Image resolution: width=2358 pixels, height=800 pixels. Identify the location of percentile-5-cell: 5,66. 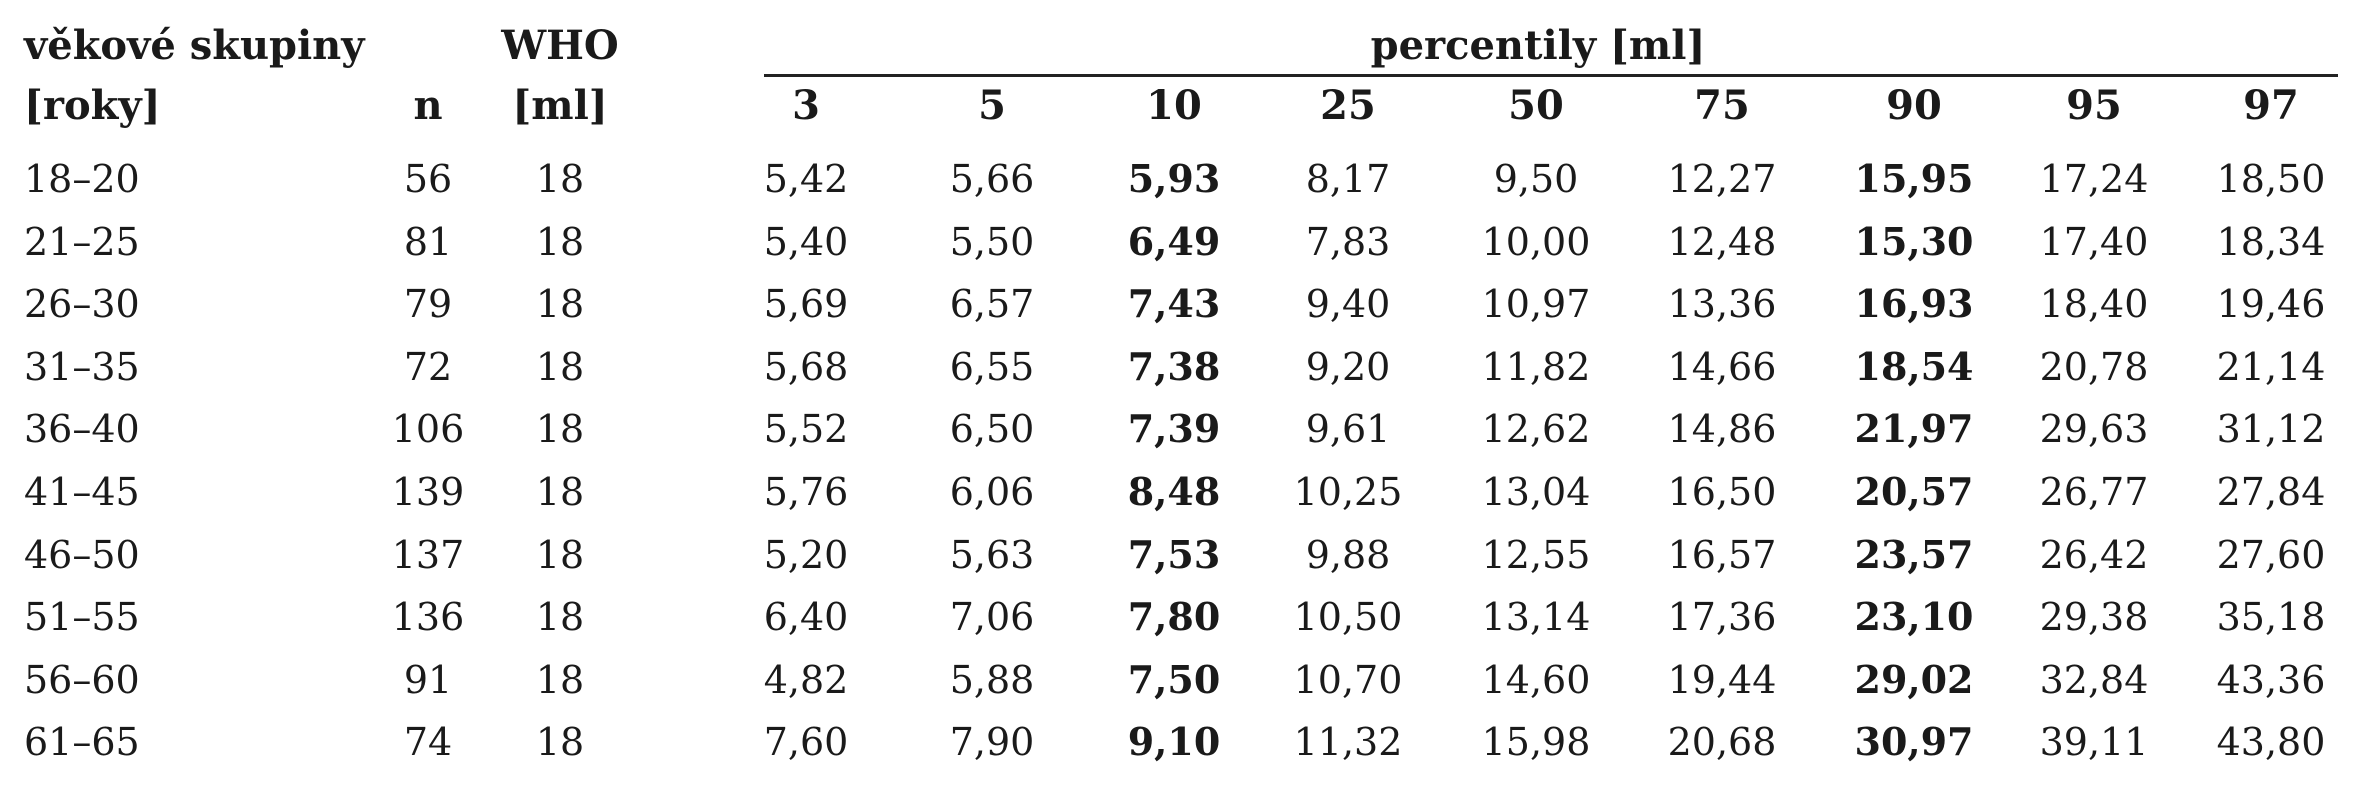
(992, 179).